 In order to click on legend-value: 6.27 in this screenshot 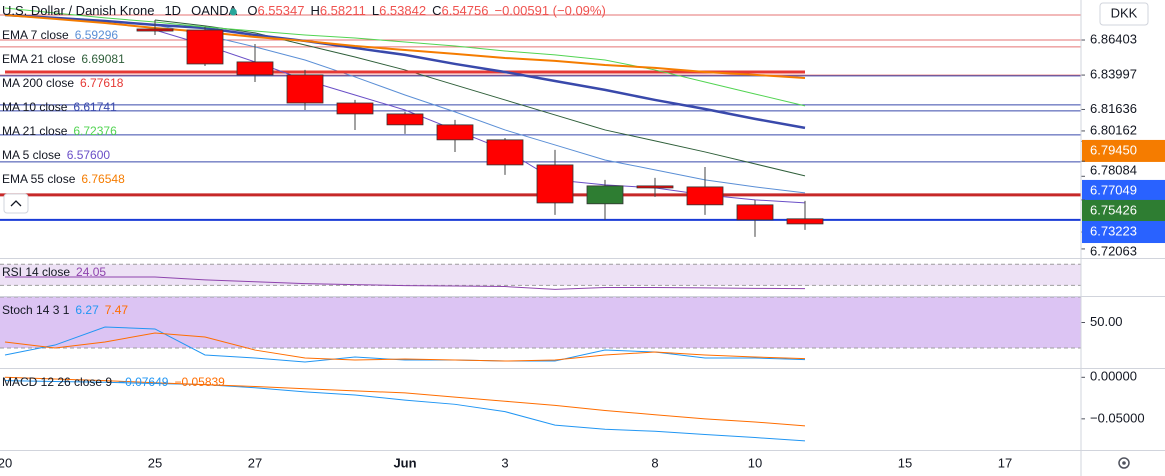, I will do `click(87, 310)`.